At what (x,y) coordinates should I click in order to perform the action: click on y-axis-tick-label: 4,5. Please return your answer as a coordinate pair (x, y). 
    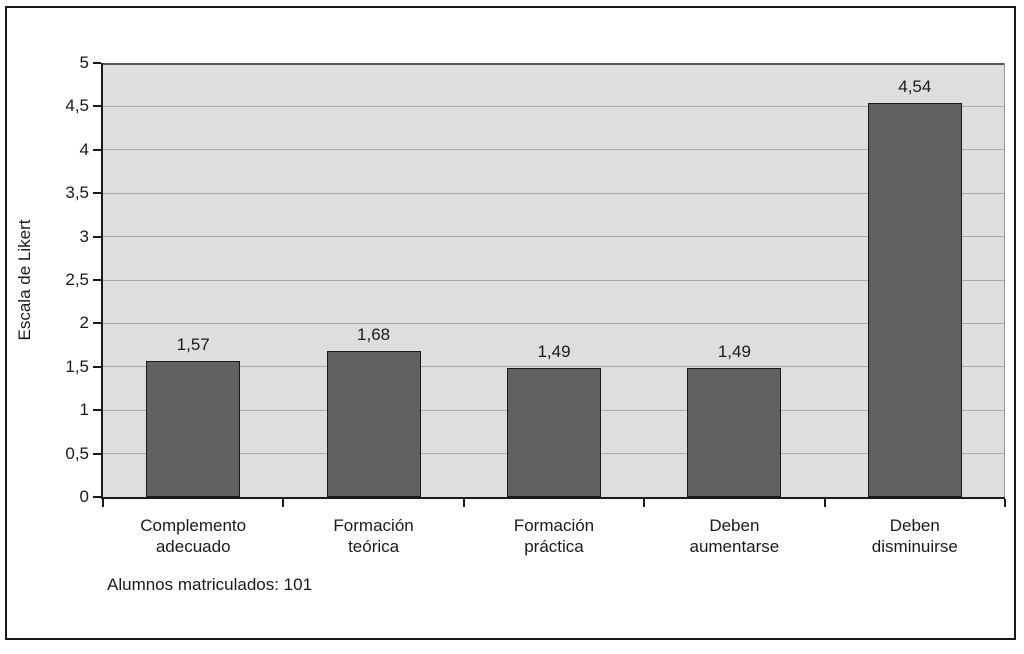
    Looking at the image, I should click on (77, 106).